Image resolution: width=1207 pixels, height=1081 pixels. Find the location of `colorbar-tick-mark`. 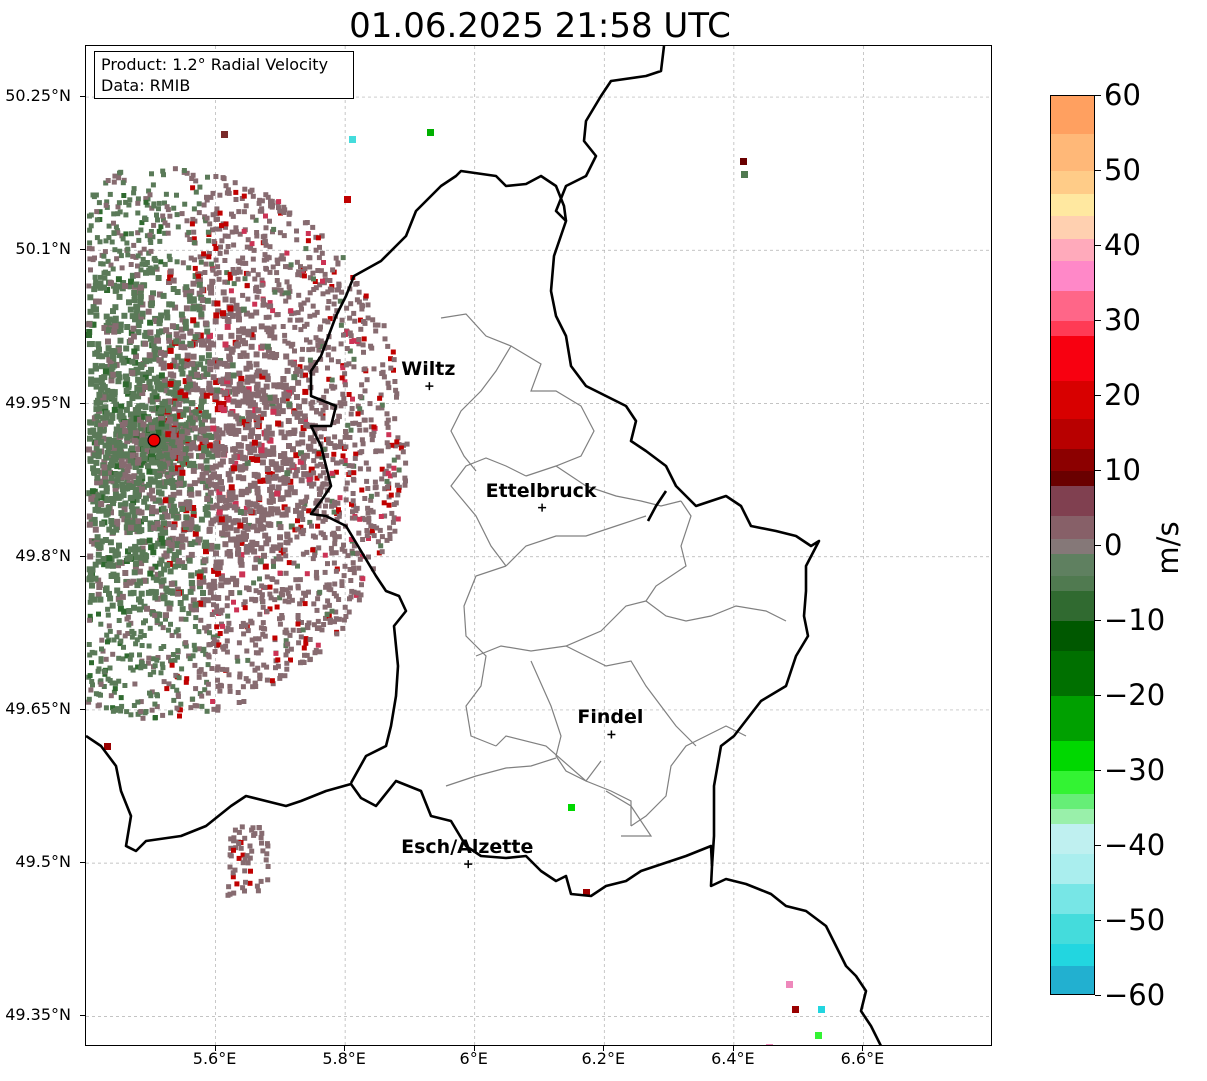

colorbar-tick-mark is located at coordinates (1098, 995).